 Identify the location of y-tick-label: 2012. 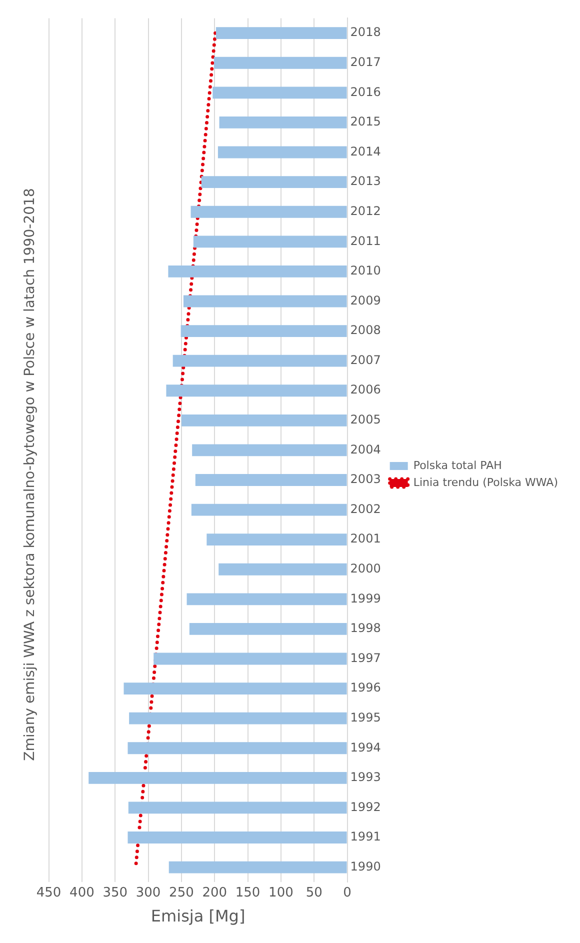
(365, 211).